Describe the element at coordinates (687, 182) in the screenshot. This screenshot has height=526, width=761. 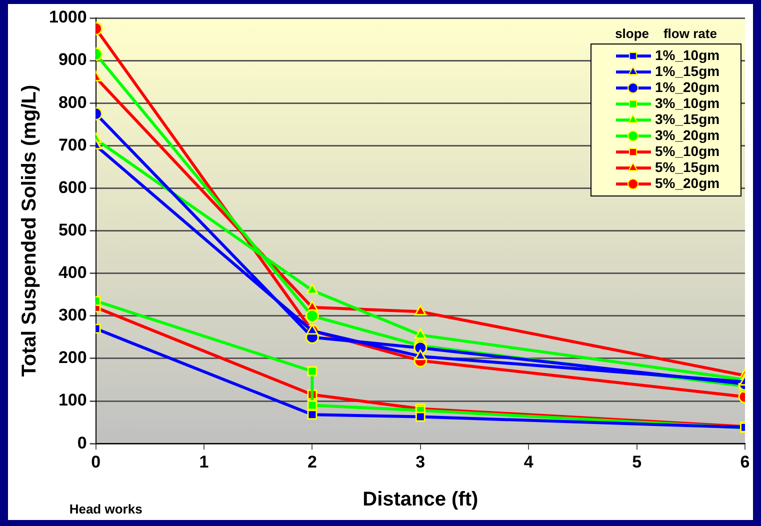
I see `legend-label: 5%_20gm` at that location.